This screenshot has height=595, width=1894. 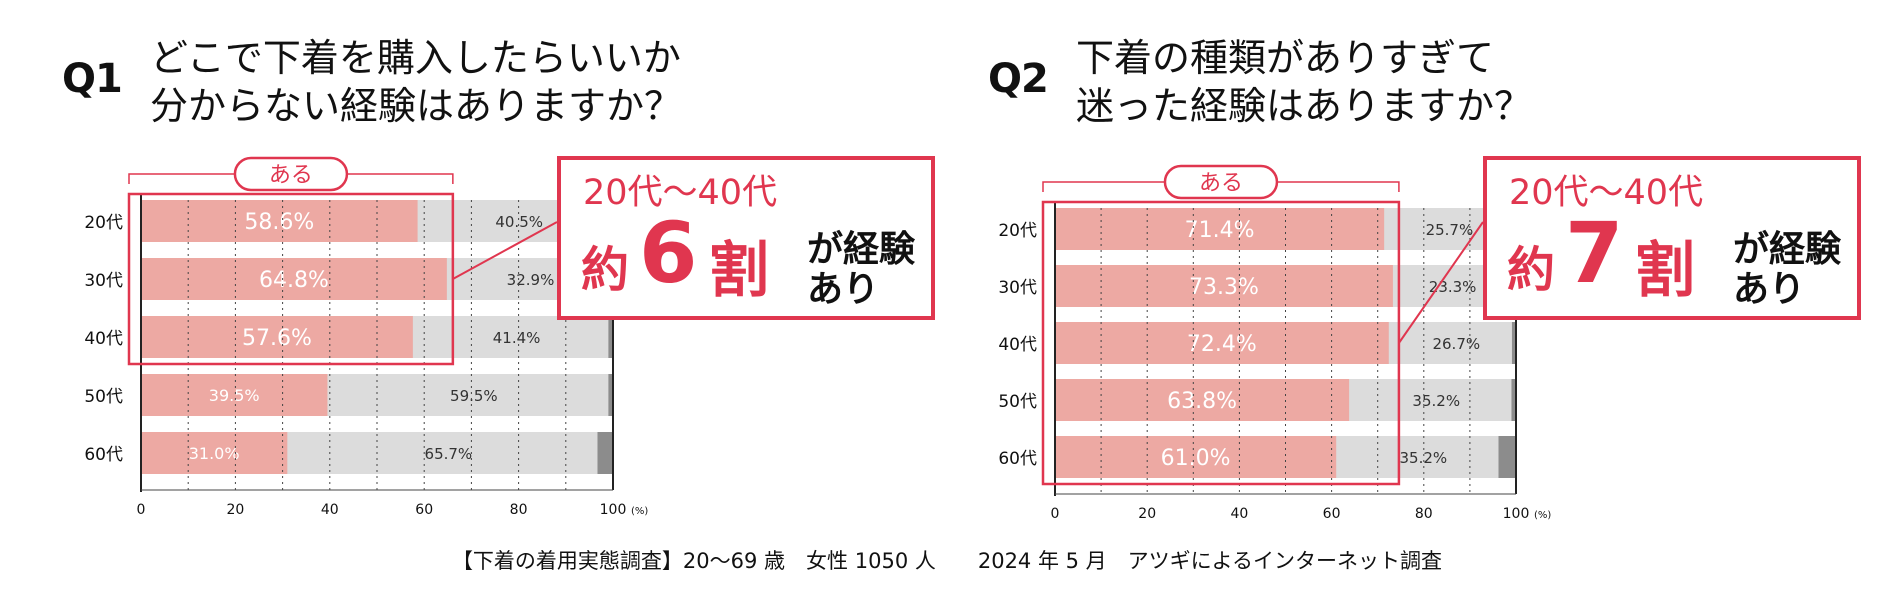 I want to click on callout-q2: 20代〜40代 約 7 割 が経験 あり, so click(x=1672, y=238).